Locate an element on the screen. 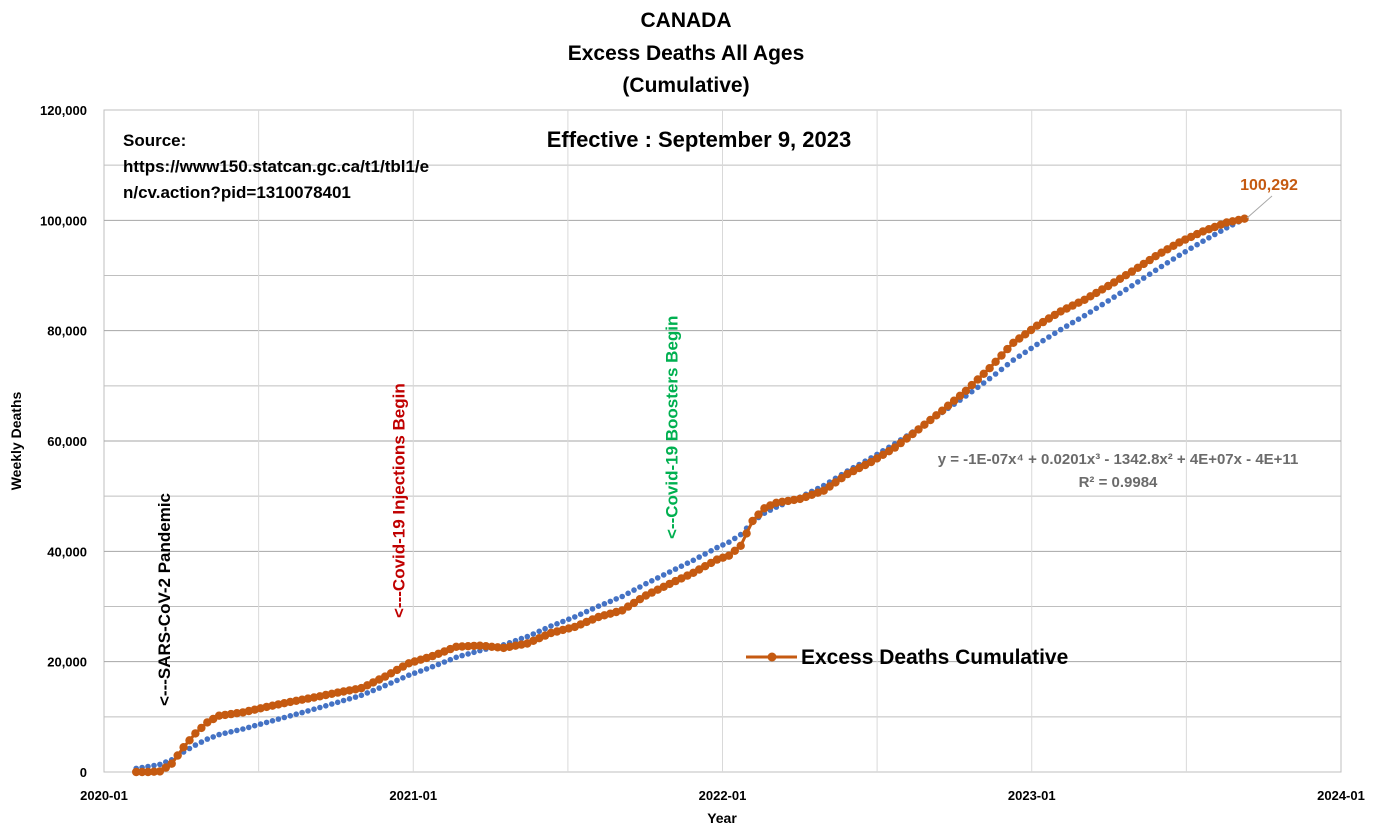 The height and width of the screenshot is (829, 1373). source-line-1: Source: is located at coordinates (154, 140).